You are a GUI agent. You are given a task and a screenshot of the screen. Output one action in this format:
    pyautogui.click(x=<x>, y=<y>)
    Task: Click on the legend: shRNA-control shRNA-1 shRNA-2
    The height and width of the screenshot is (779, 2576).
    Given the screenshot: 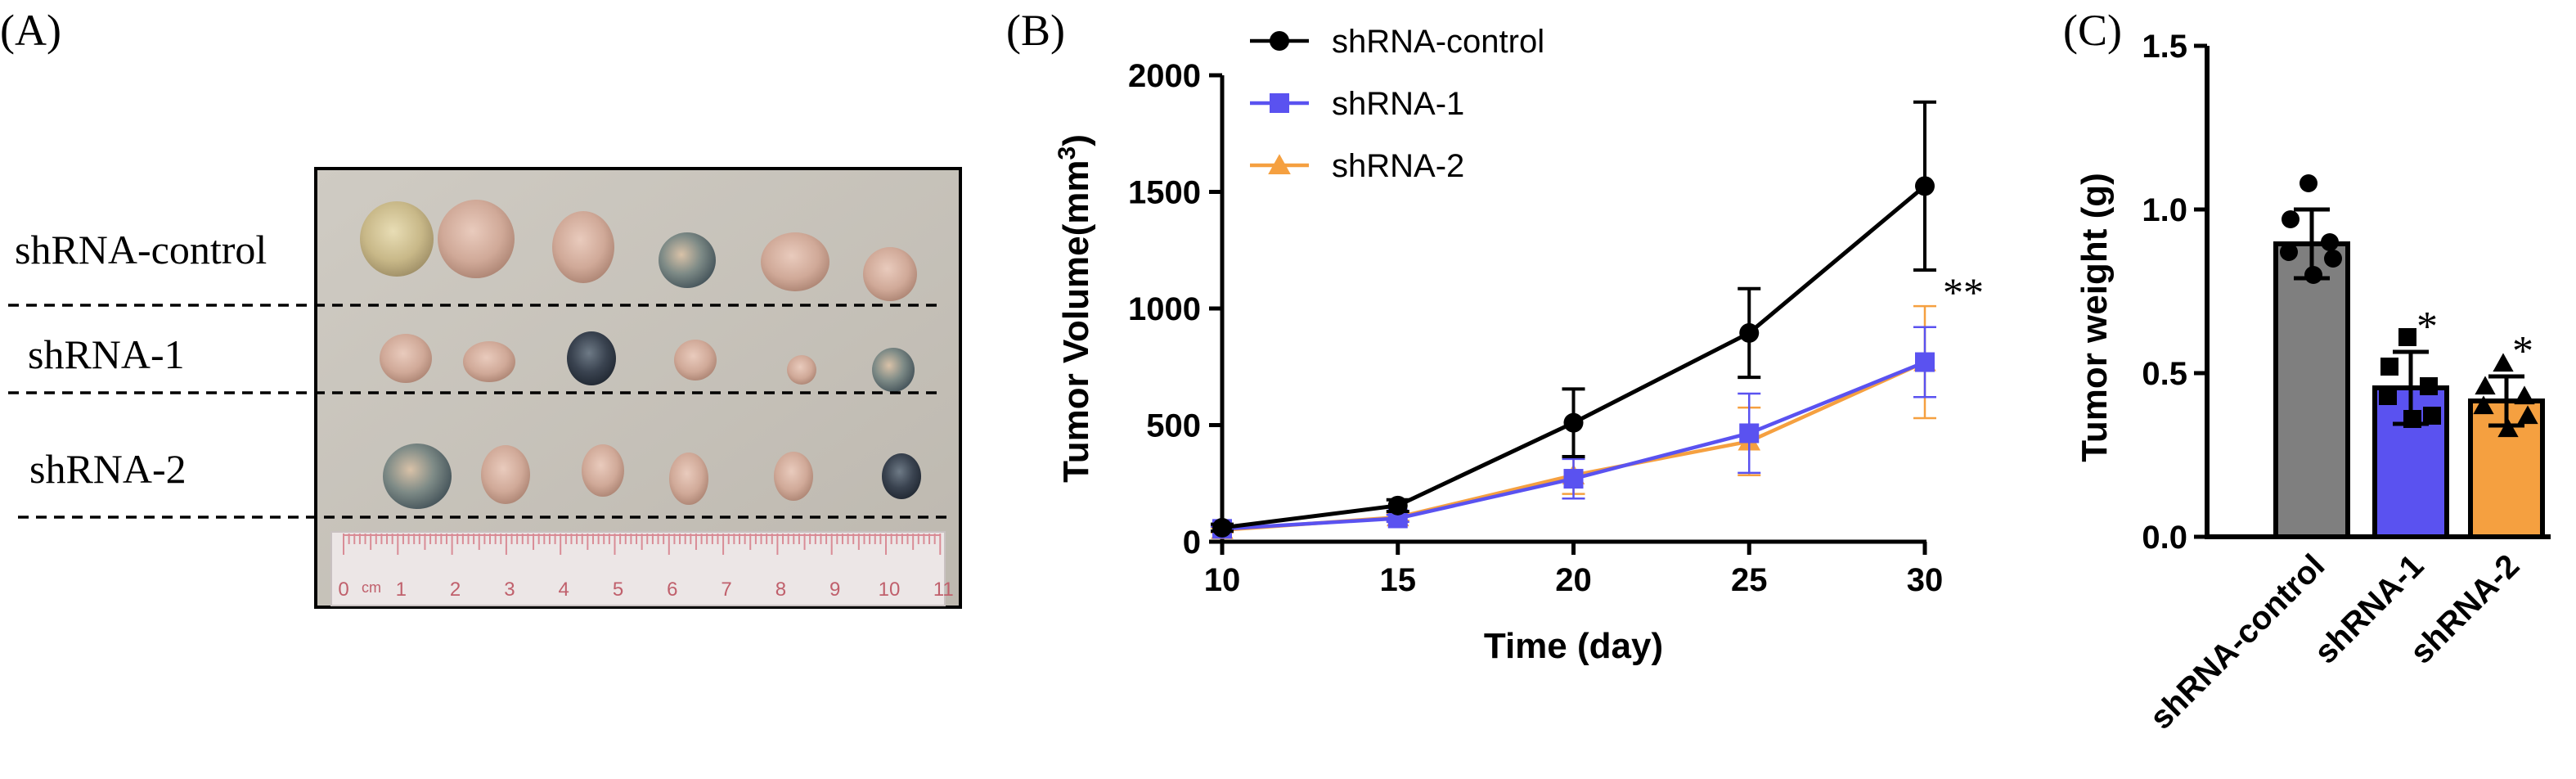 What is the action you would take?
    pyautogui.click(x=1397, y=104)
    